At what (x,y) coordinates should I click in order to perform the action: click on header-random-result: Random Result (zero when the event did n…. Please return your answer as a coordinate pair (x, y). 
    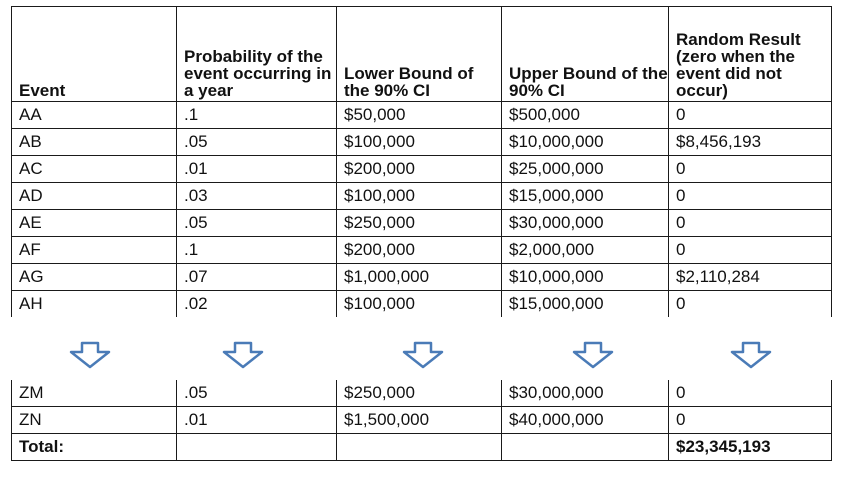
    Looking at the image, I should click on (750, 54).